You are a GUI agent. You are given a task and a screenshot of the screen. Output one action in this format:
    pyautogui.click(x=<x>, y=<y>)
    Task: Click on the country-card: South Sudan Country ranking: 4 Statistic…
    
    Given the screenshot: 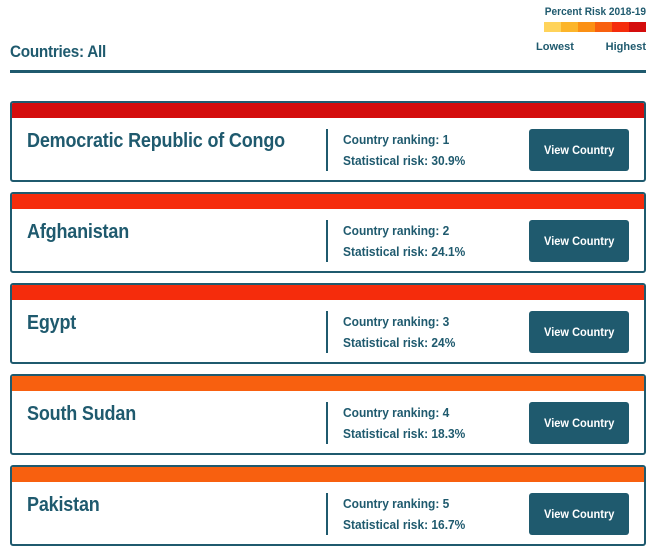 What is the action you would take?
    pyautogui.click(x=328, y=414)
    